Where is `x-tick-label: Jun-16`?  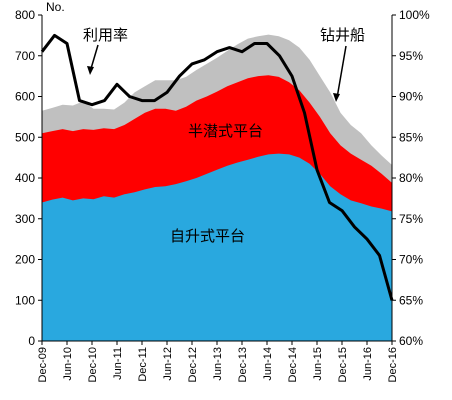
x-tick-label: Jun-16 is located at coordinates (368, 364).